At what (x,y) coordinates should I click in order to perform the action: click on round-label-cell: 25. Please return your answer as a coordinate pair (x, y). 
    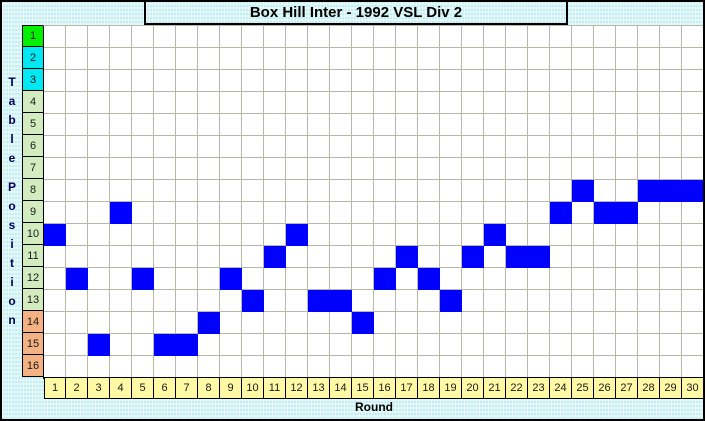
    Looking at the image, I should click on (583, 388).